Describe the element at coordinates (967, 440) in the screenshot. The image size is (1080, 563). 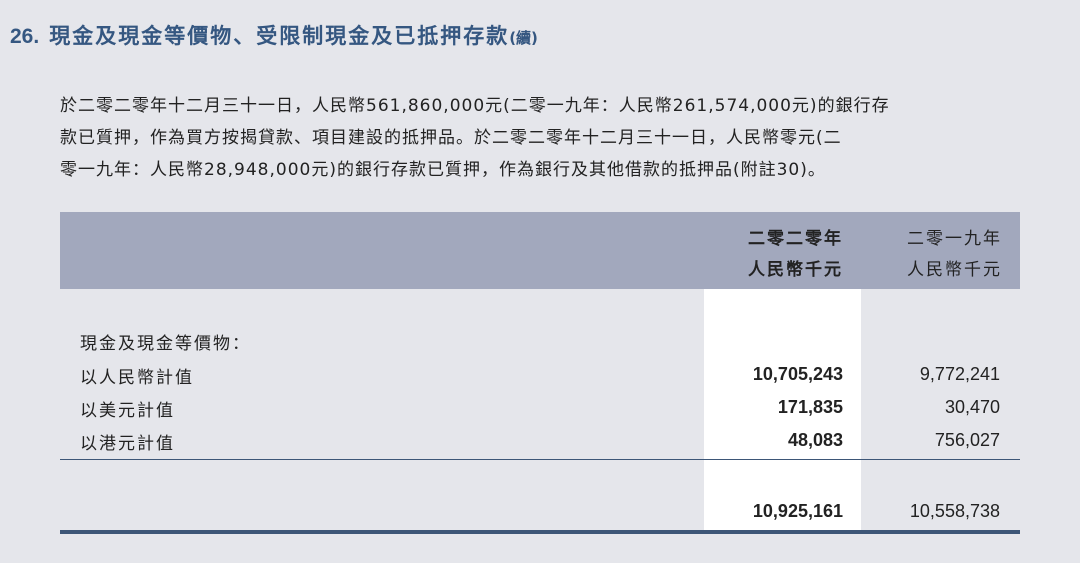
I see `cell-2019: 756,027` at that location.